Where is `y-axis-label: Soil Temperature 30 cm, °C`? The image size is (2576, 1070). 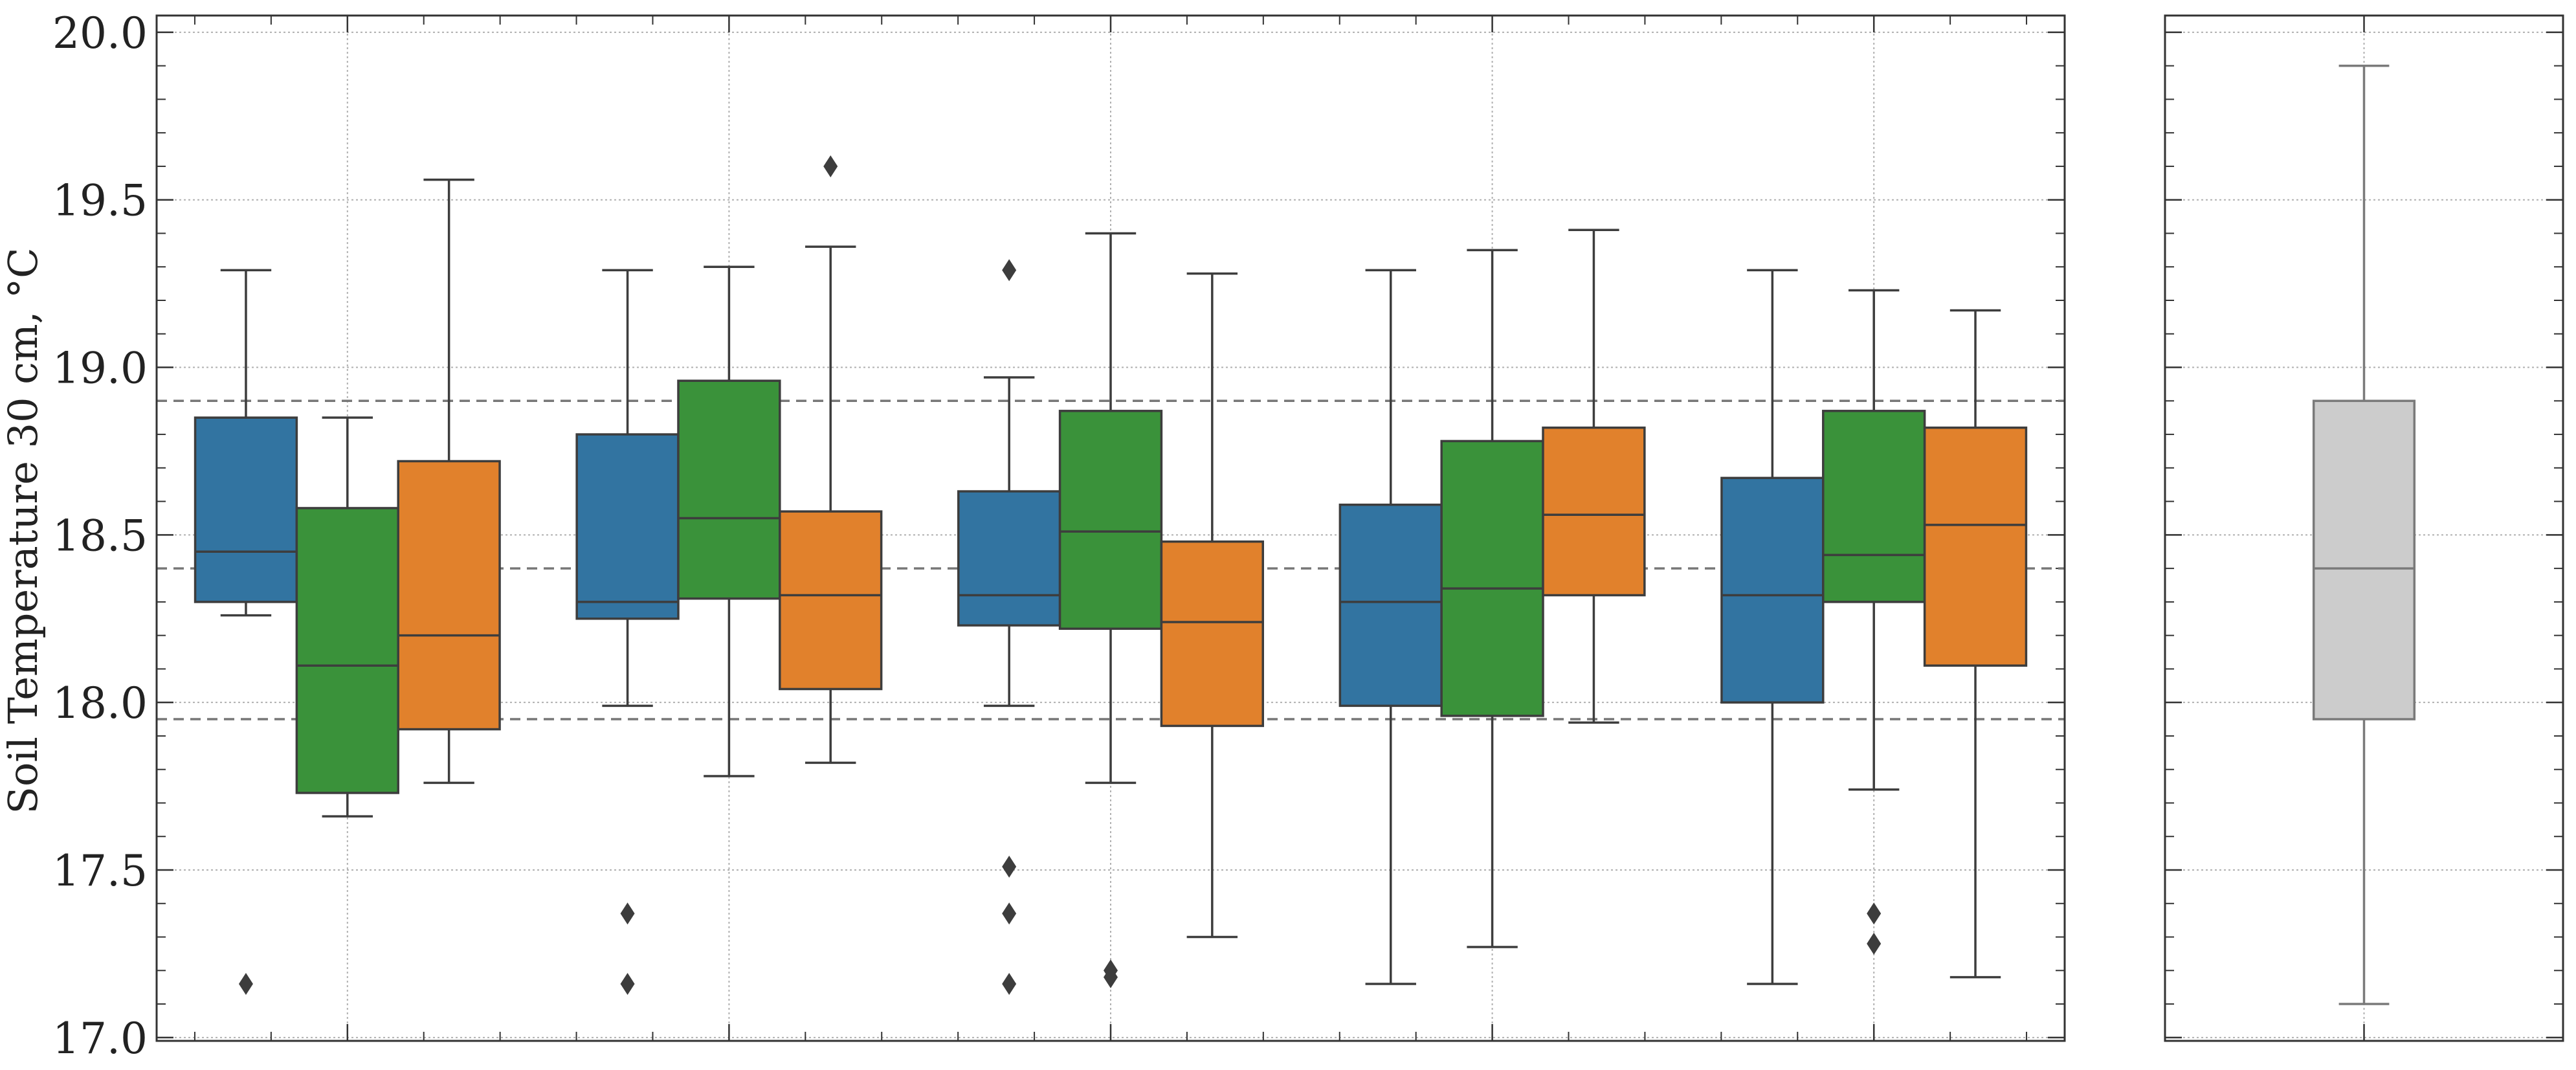 y-axis-label: Soil Temperature 30 cm, °C is located at coordinates (23, 530).